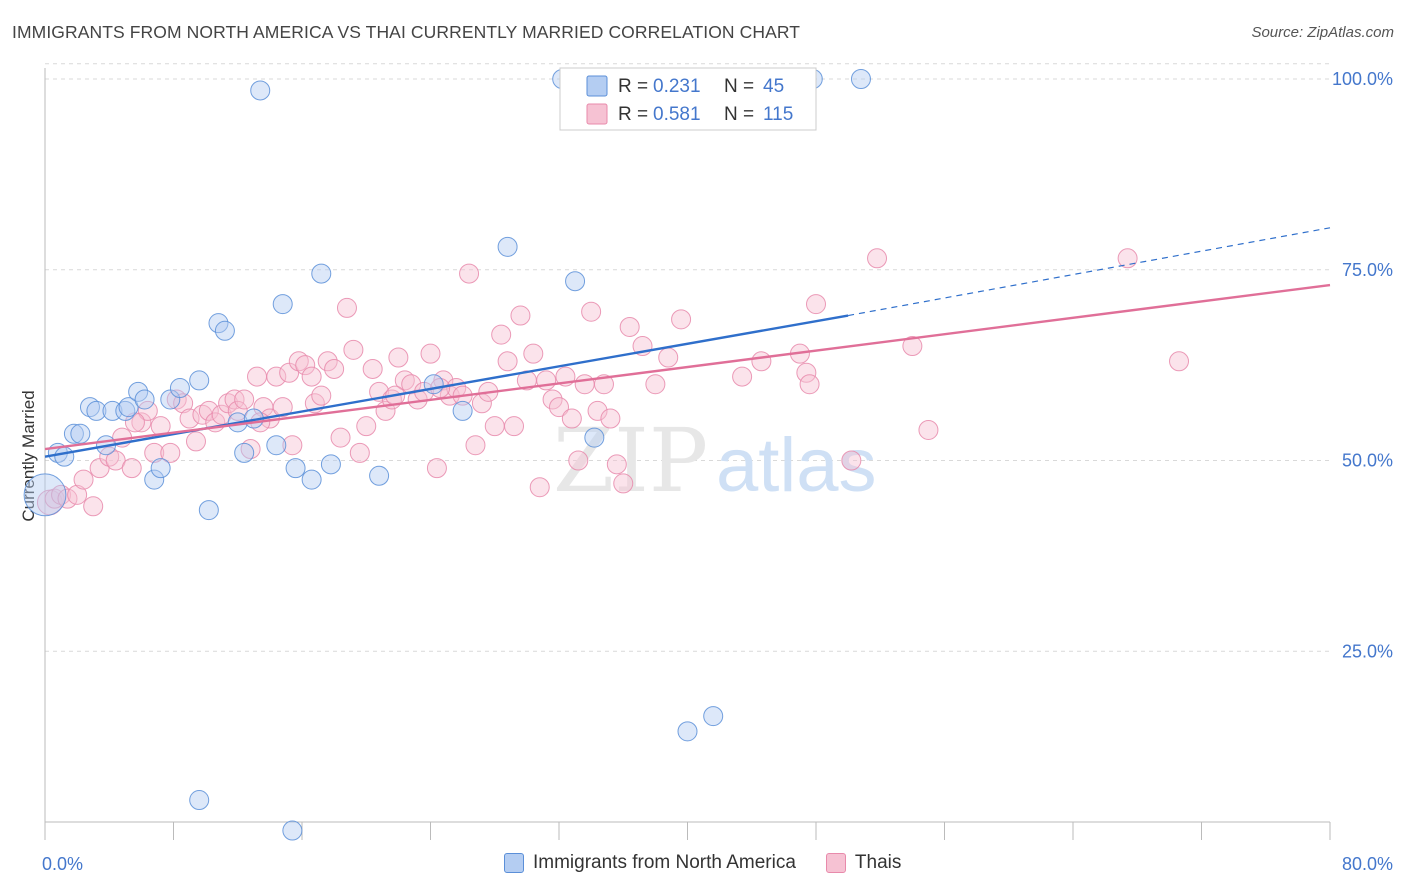  I want to click on legend-r-label: R =, so click(633, 86).